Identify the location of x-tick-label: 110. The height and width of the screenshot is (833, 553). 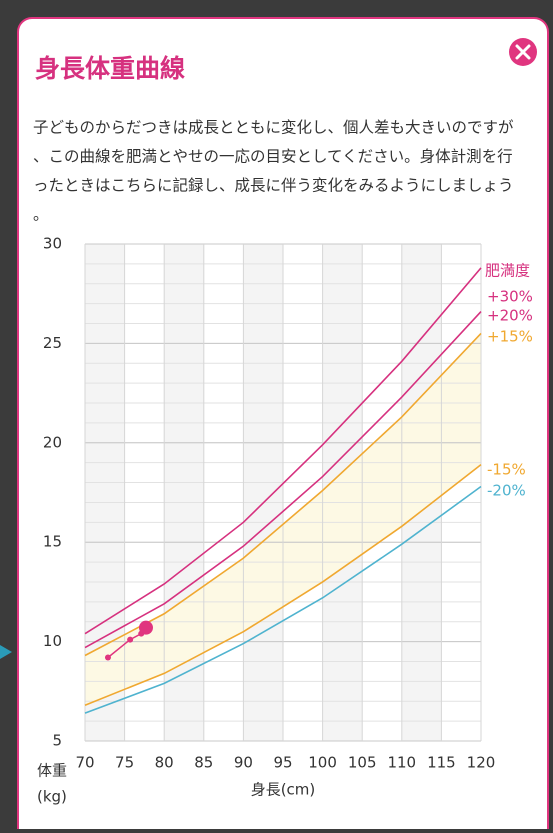
(401, 763).